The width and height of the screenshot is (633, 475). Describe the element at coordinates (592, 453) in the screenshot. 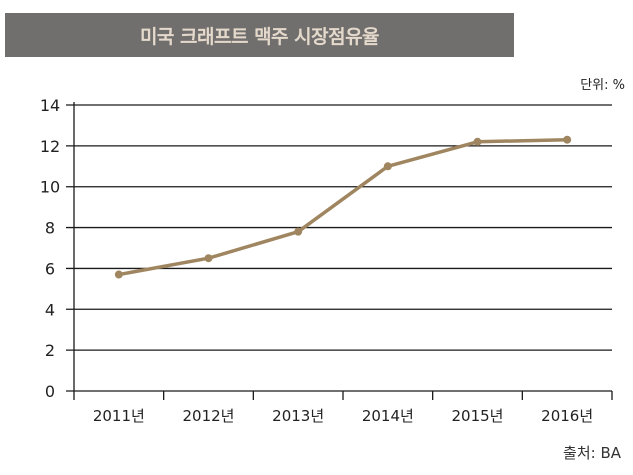

I see `source-label: 출처: BA` at that location.